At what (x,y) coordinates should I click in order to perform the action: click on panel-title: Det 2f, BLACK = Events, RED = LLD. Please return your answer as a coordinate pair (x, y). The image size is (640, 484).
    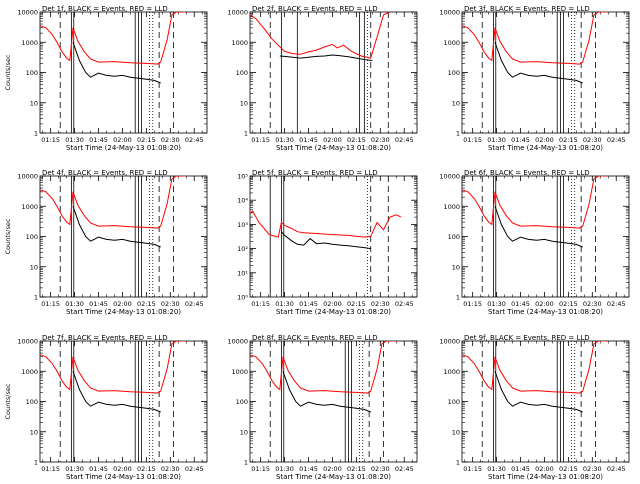
    Looking at the image, I should click on (315, 9).